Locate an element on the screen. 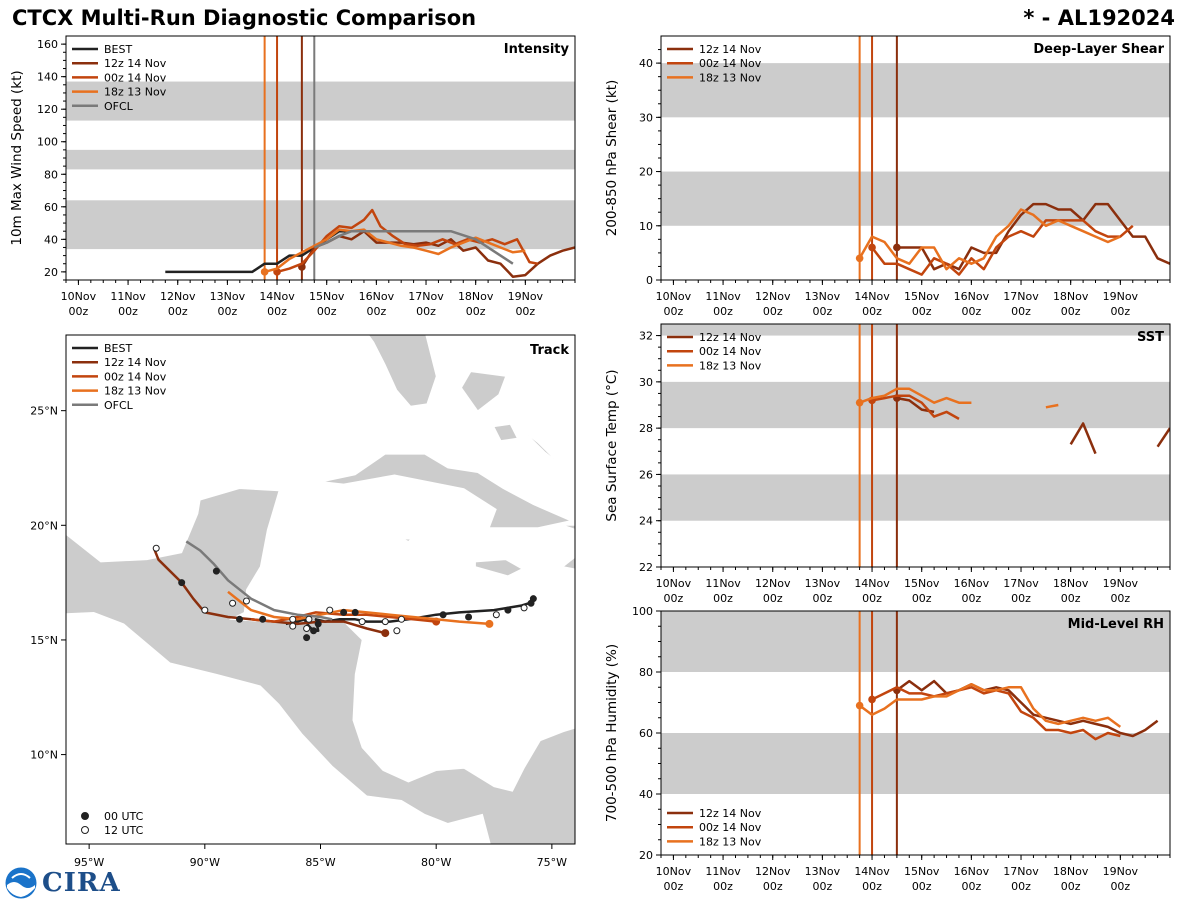 The width and height of the screenshot is (1200, 900). x-tick-day: 15Nov is located at coordinates (922, 871).